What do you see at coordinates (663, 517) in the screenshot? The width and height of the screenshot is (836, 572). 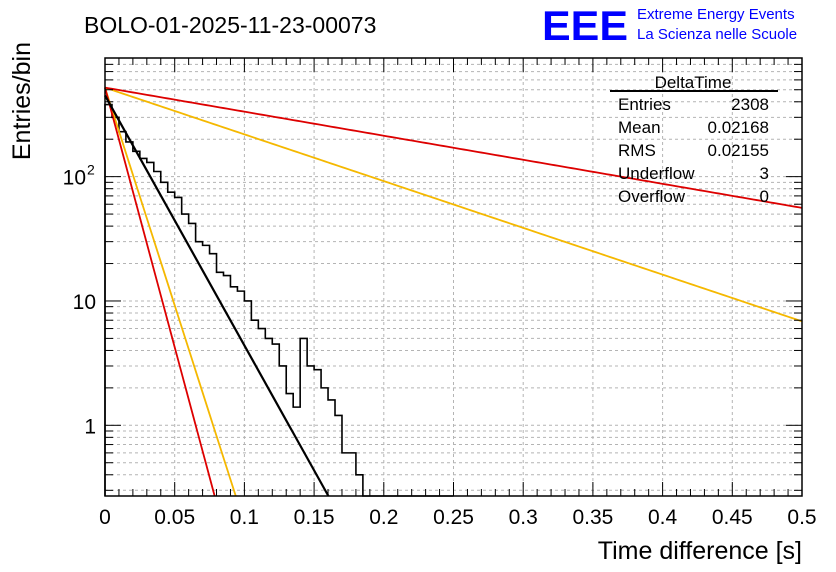 I see `x-tick-label: 0.4` at bounding box center [663, 517].